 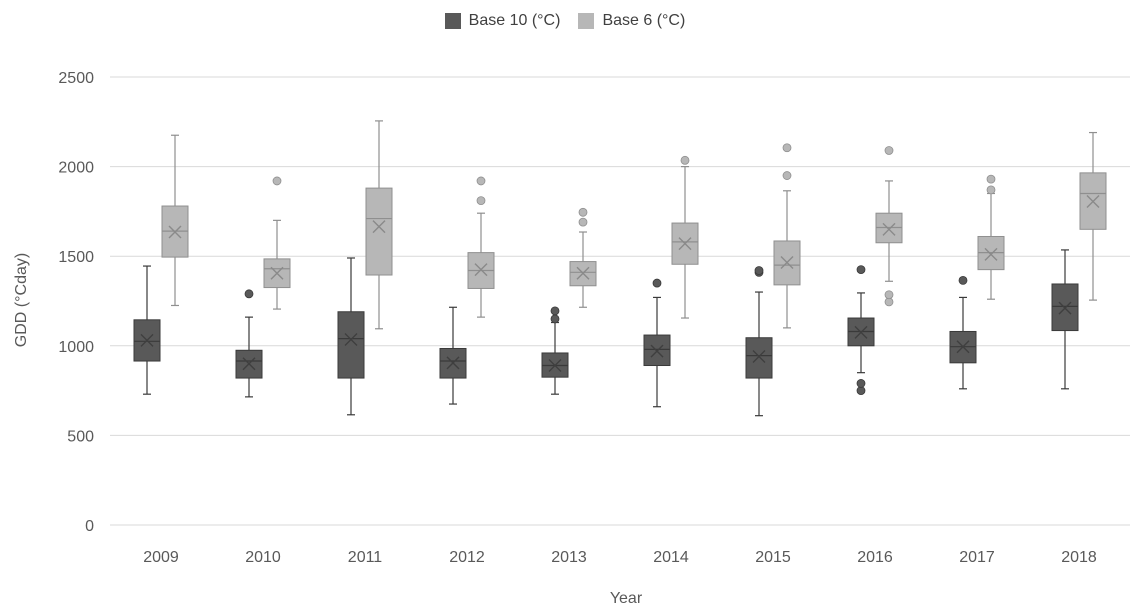 I want to click on y-tick-label: 500, so click(x=80, y=436).